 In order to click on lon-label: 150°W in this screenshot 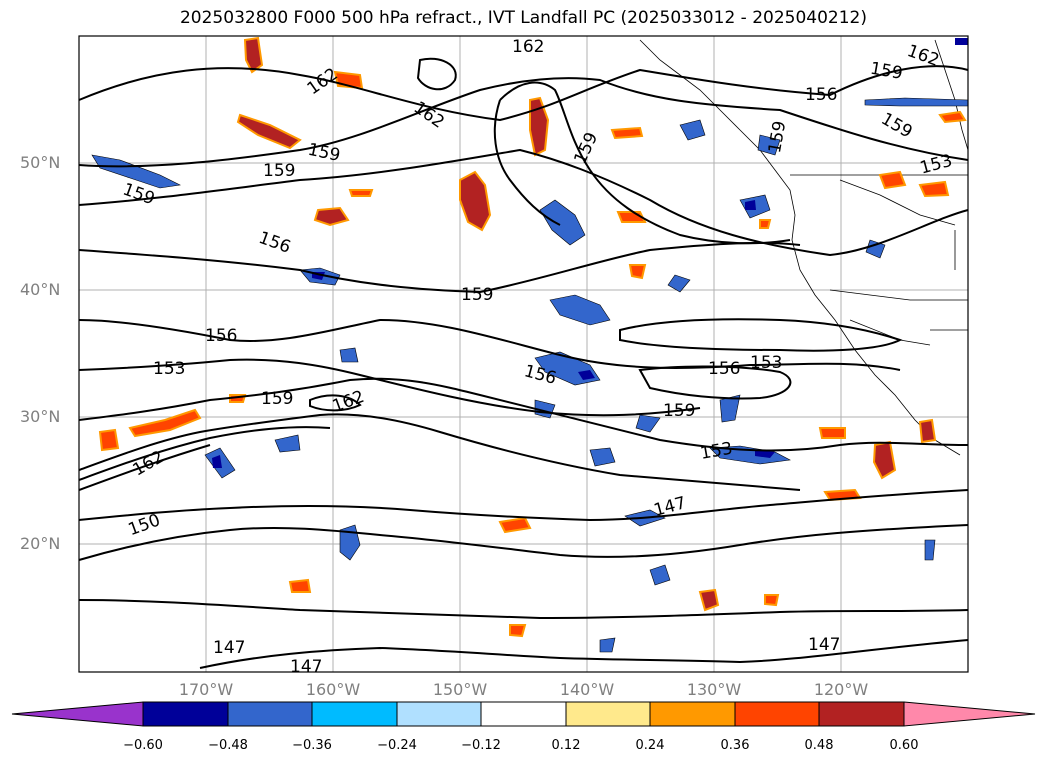, I will do `click(460, 689)`.